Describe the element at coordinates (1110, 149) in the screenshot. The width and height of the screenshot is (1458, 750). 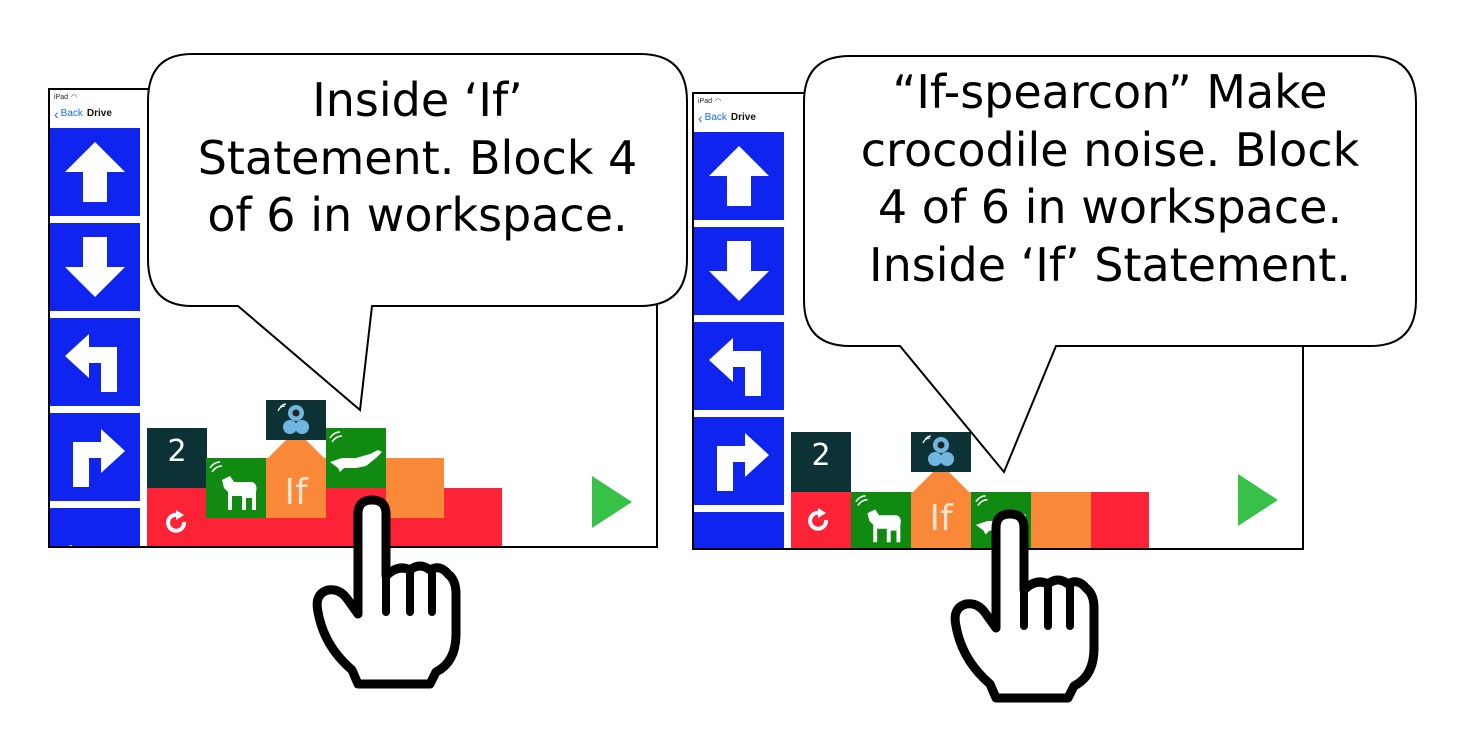
I see `speech-line-2: crocodile noise. Block` at that location.